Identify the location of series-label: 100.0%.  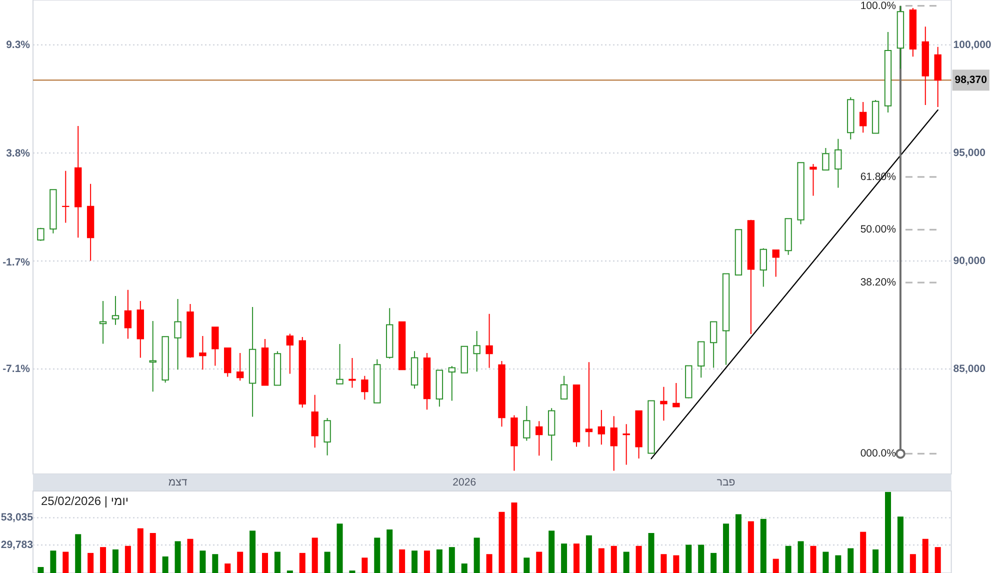
(878, 6).